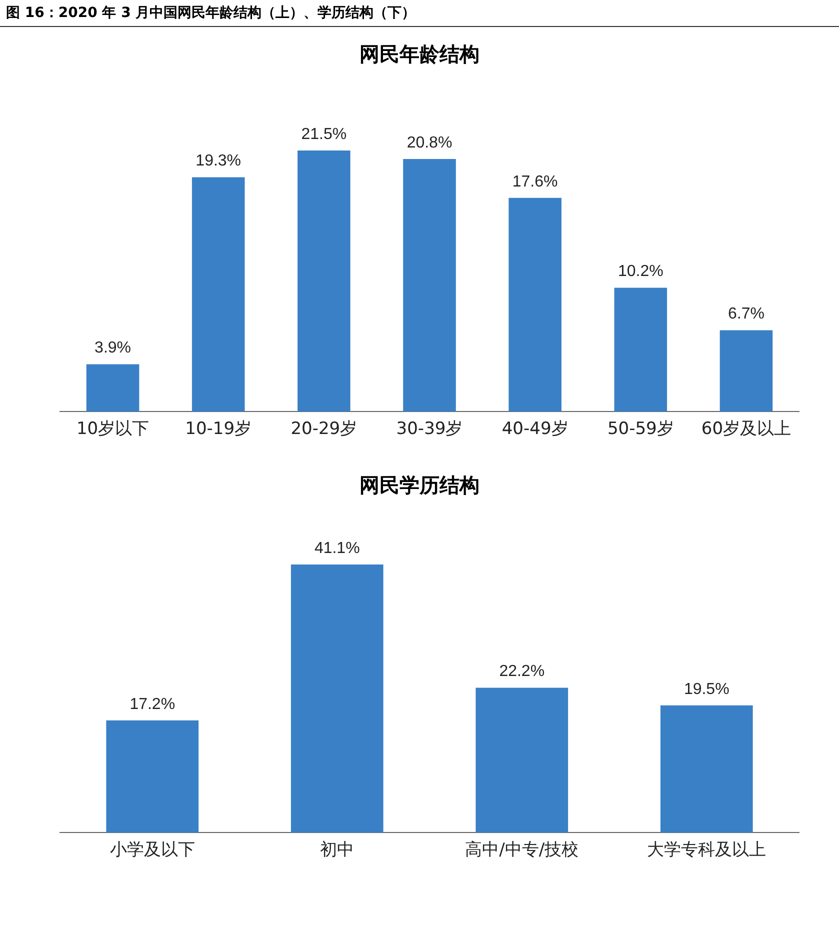 The height and width of the screenshot is (927, 839). I want to click on x-tick-label: 40-49岁, so click(535, 429).